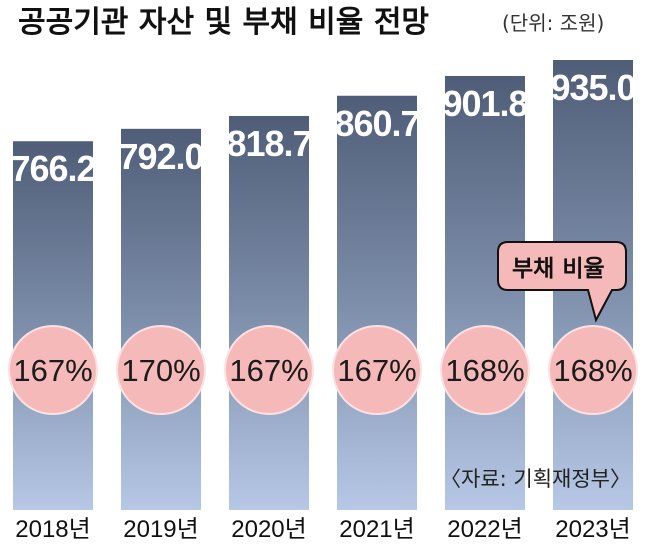  What do you see at coordinates (592, 529) in the screenshot?
I see `category-label: 2023년` at bounding box center [592, 529].